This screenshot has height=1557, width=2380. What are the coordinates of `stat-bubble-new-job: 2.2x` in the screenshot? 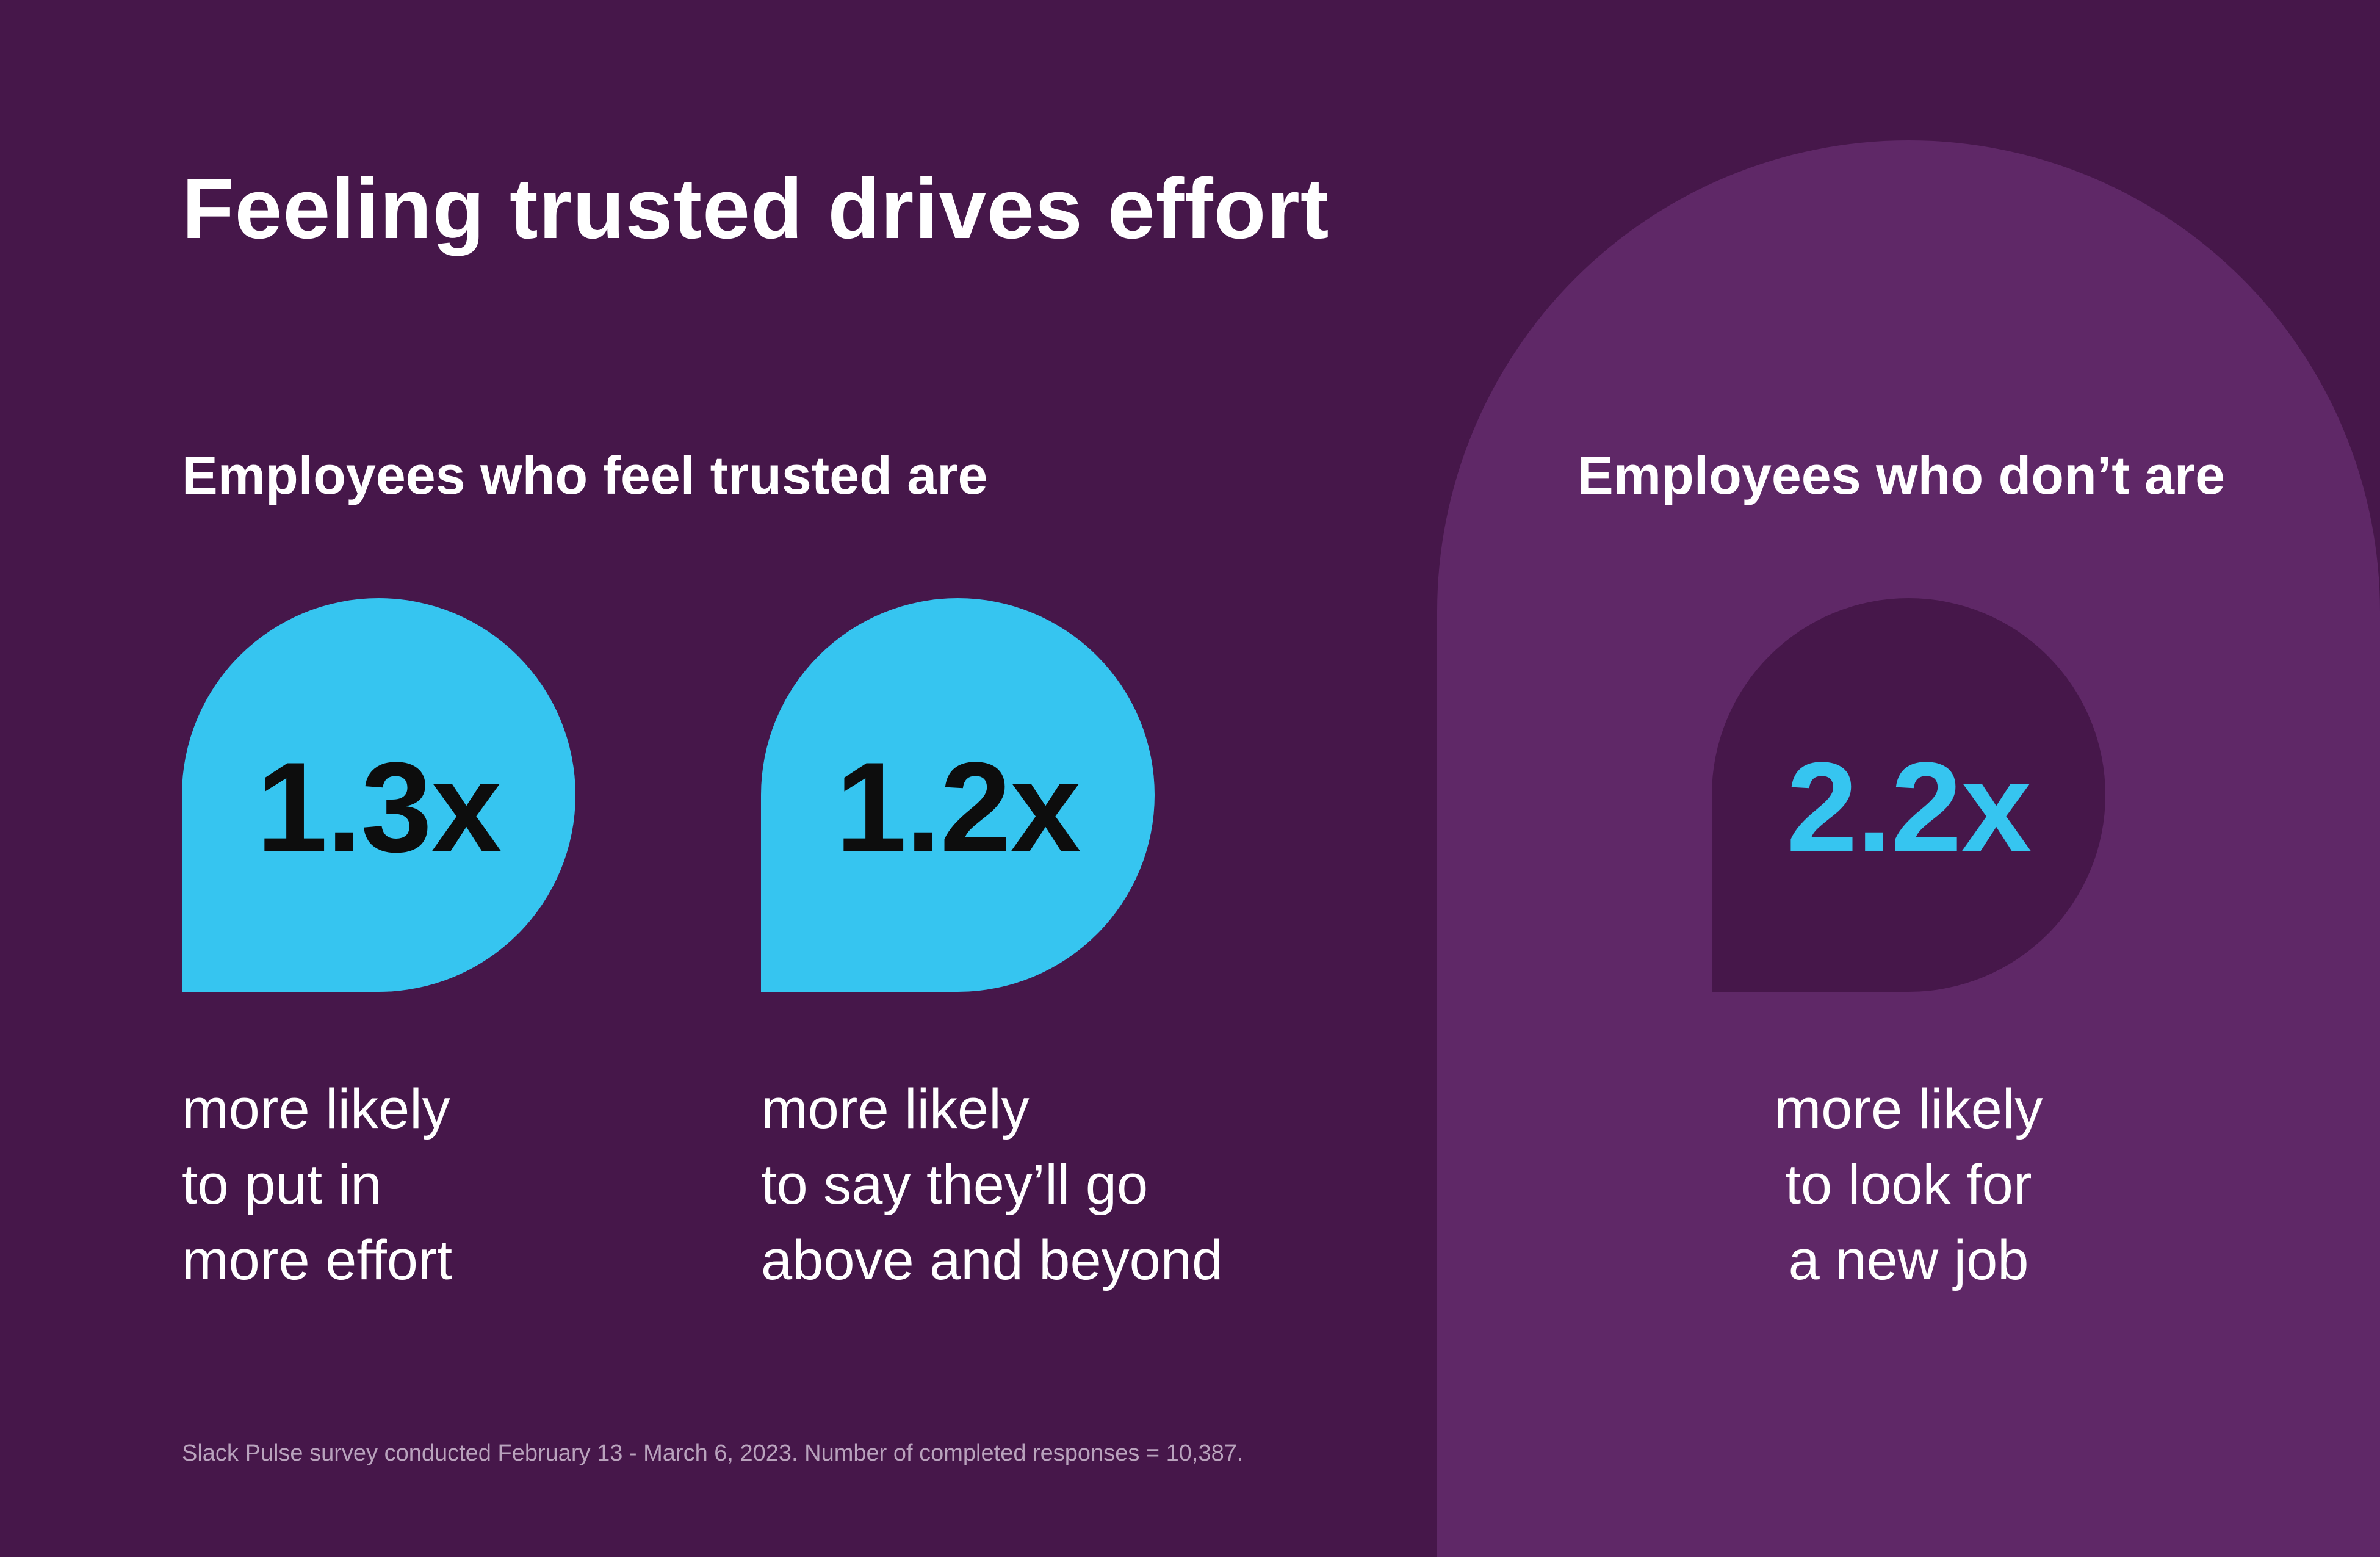 It's located at (1908, 795).